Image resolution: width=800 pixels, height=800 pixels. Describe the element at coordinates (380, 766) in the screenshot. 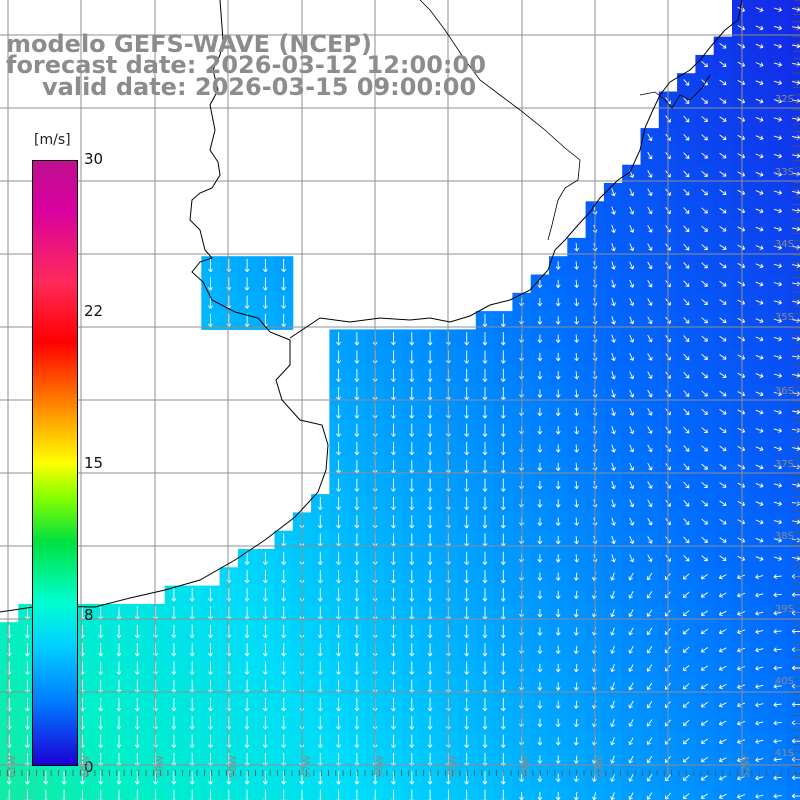

I see `lon-label: 56W` at that location.